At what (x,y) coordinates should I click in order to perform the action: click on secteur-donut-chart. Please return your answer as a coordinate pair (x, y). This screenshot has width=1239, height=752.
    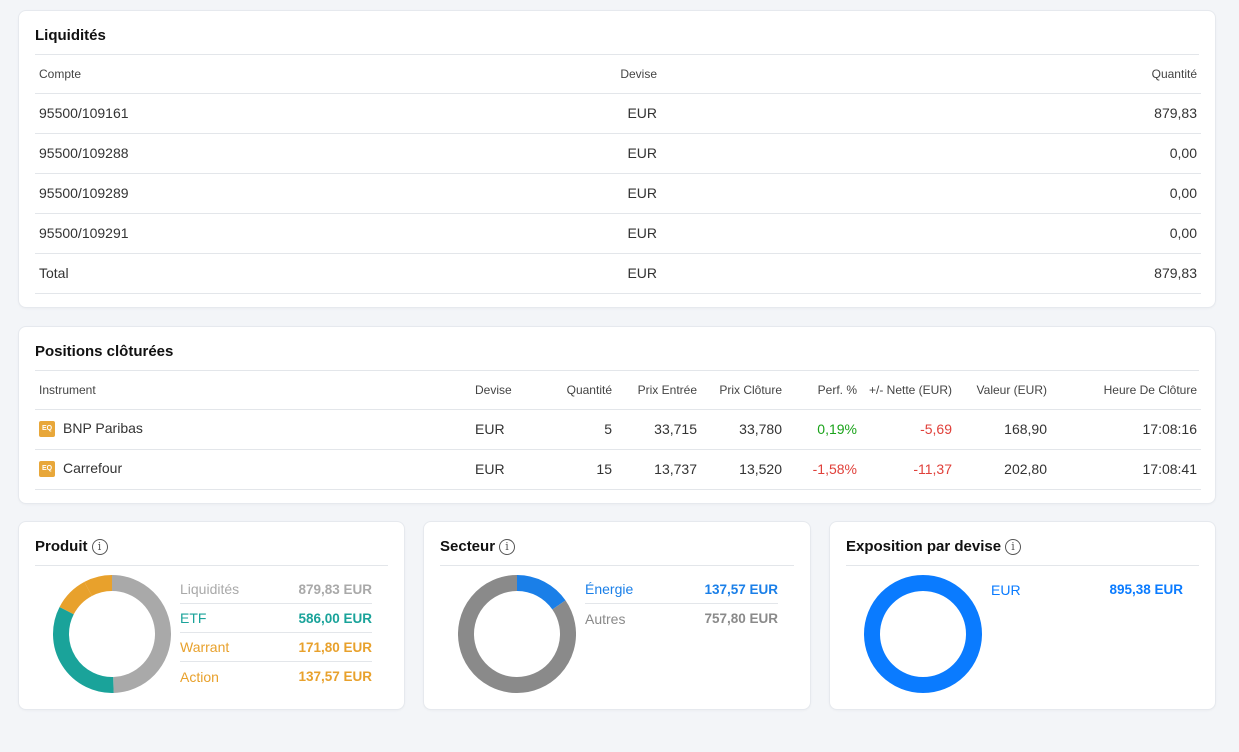
    Looking at the image, I should click on (517, 634).